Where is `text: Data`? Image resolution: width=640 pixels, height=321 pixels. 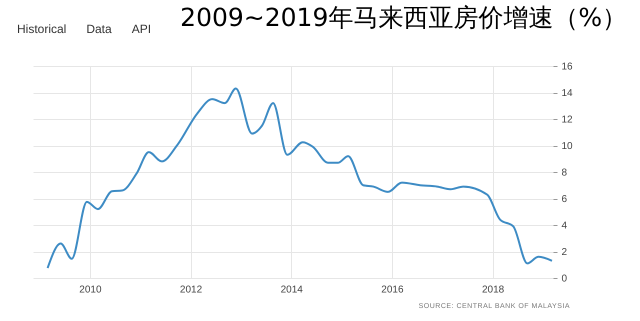
text: Data is located at coordinates (99, 30).